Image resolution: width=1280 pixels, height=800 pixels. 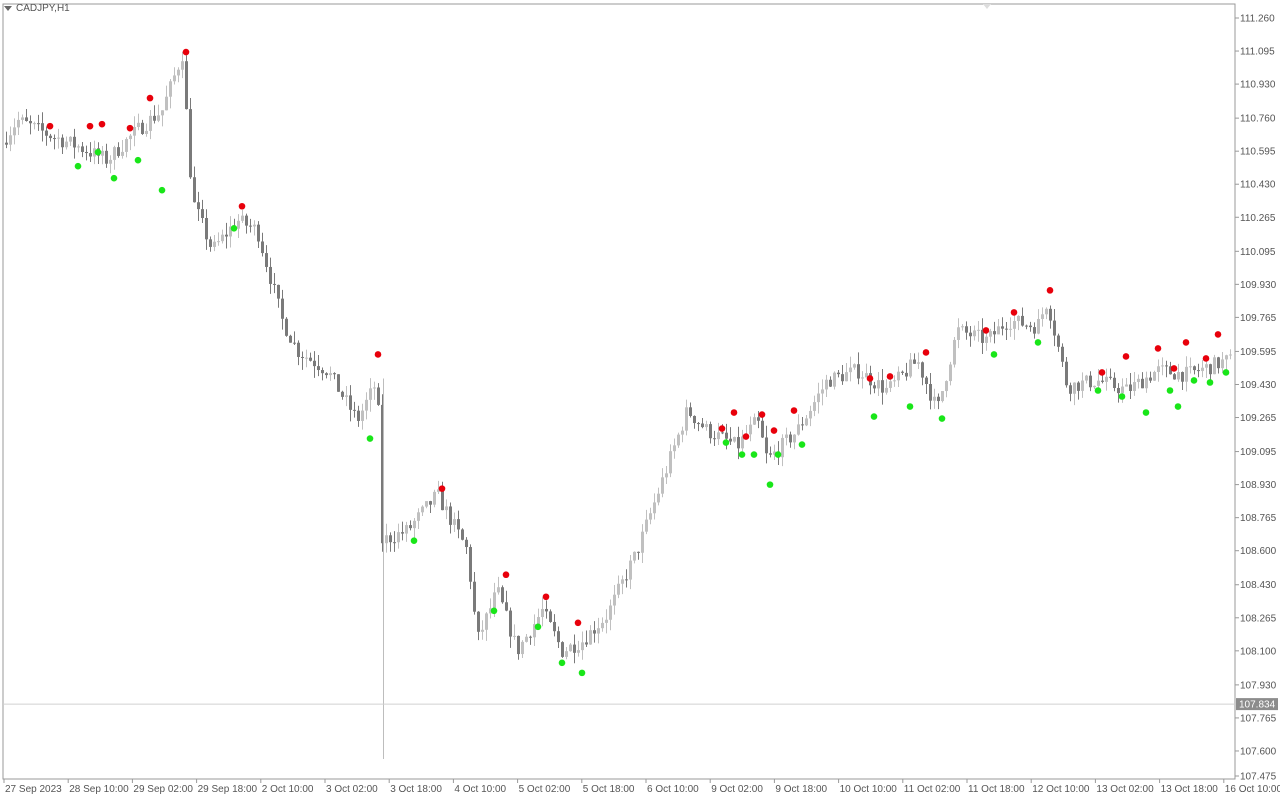 I want to click on price-tick-label: 110.095, so click(x=1258, y=252).